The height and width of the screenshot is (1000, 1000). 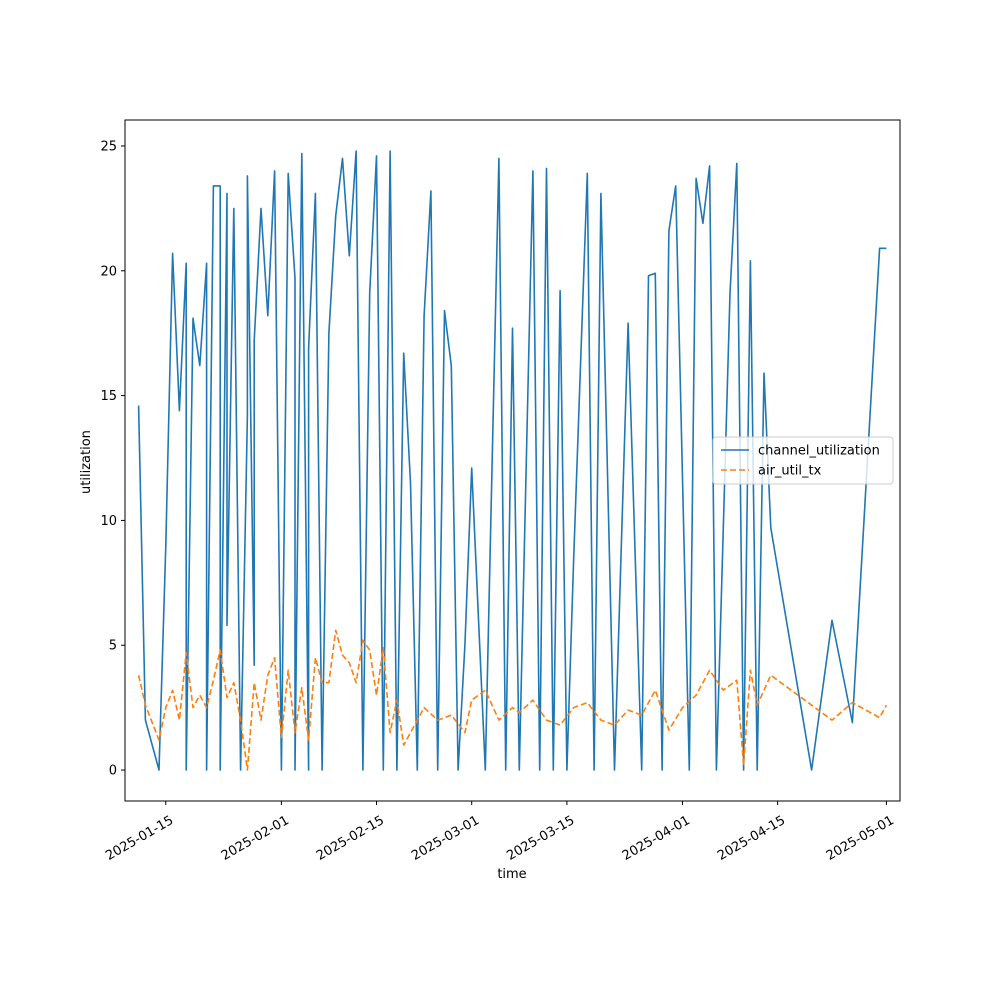 I want to click on x-tick-label: 2025-01-15, so click(x=139, y=838).